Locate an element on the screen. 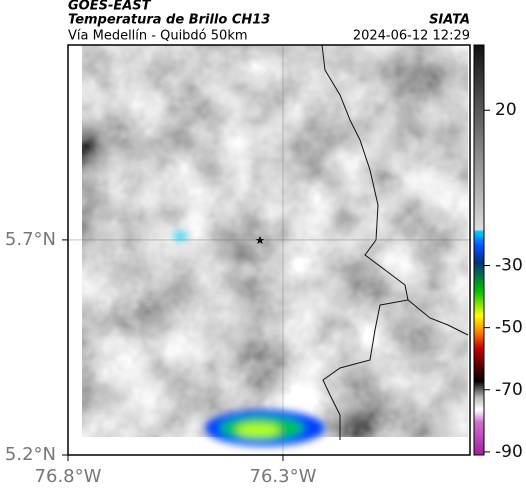  colorbar-tick-label: -70 is located at coordinates (509, 390).